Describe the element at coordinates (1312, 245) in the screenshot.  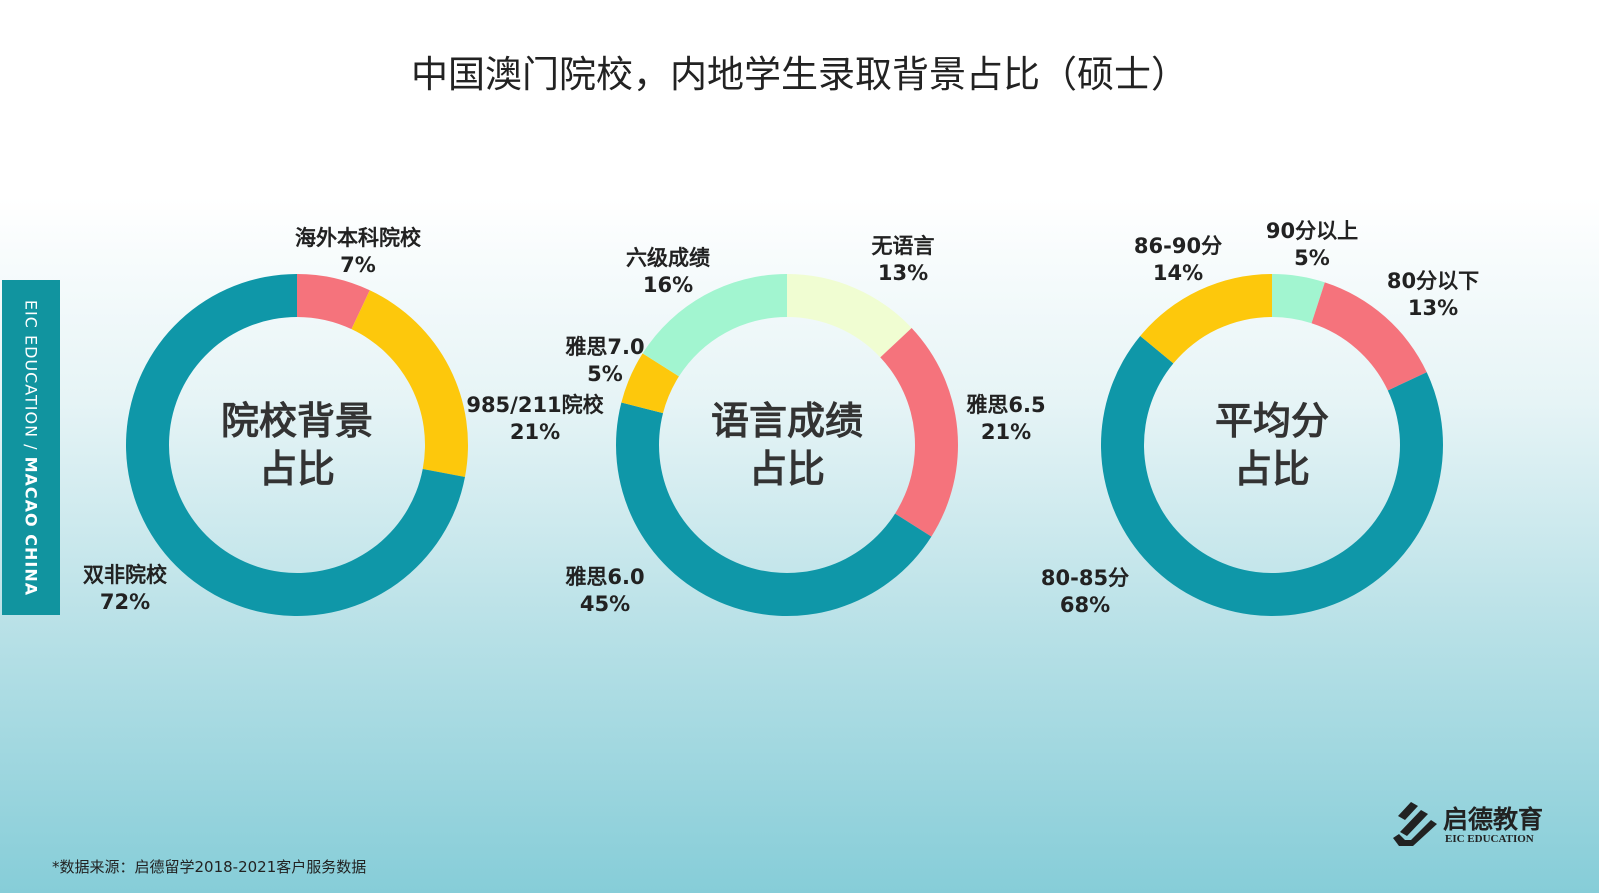
I see `slice-label: 90分以上 5%` at that location.